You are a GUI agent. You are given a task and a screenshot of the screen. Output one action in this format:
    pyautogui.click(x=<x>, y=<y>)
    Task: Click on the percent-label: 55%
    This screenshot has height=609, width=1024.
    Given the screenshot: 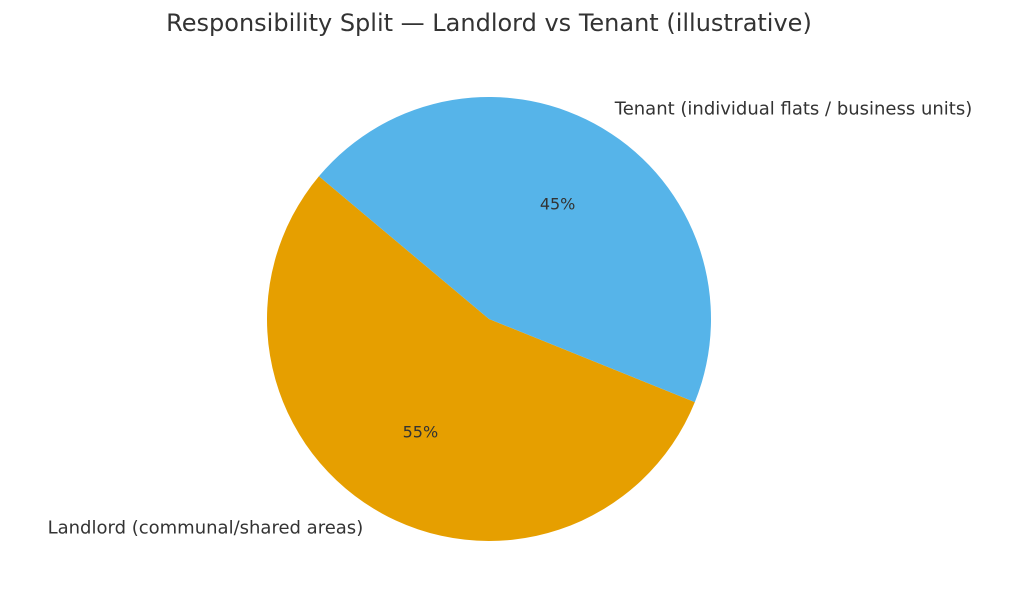 What is the action you would take?
    pyautogui.click(x=421, y=432)
    